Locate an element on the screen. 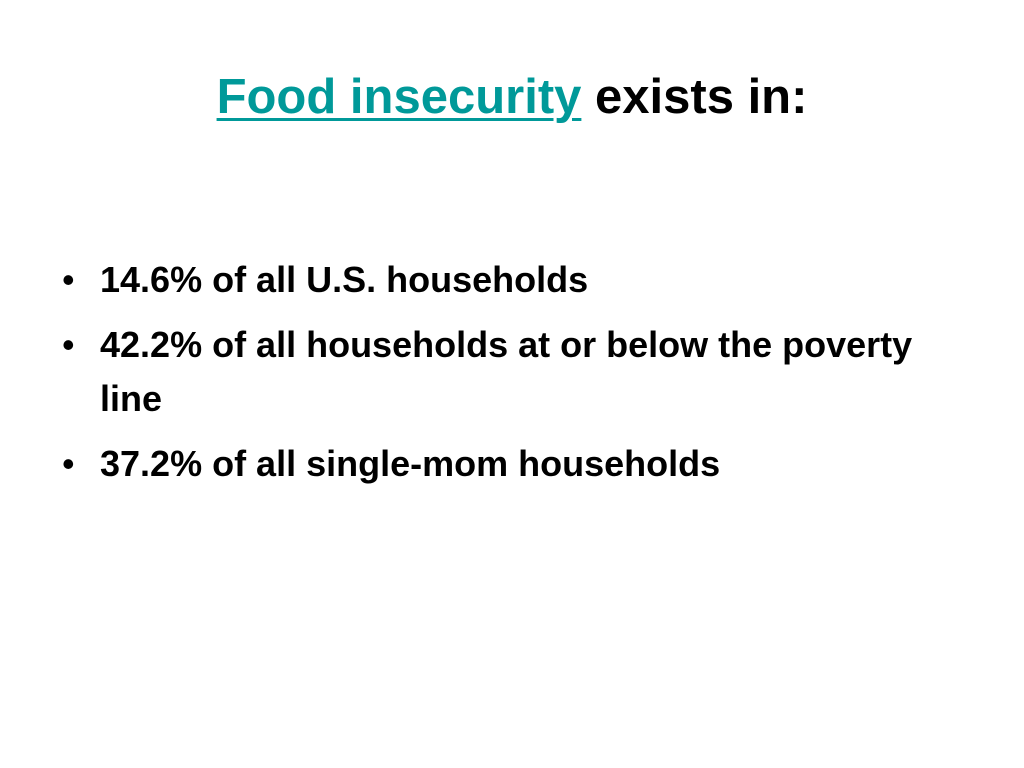 This screenshot has width=1024, height=768. bullet-item: • 14.6% of all U.S. households is located at coordinates (511, 280).